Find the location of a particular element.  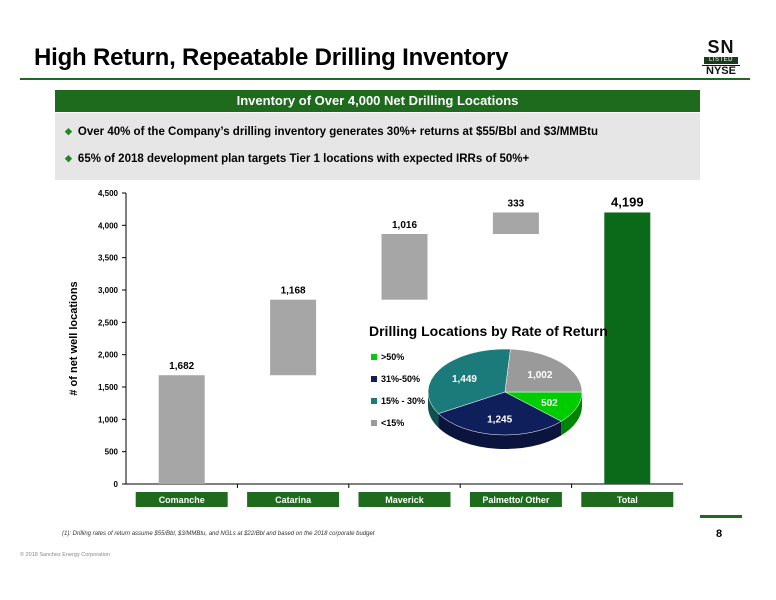

x-category-label: Total is located at coordinates (627, 500).